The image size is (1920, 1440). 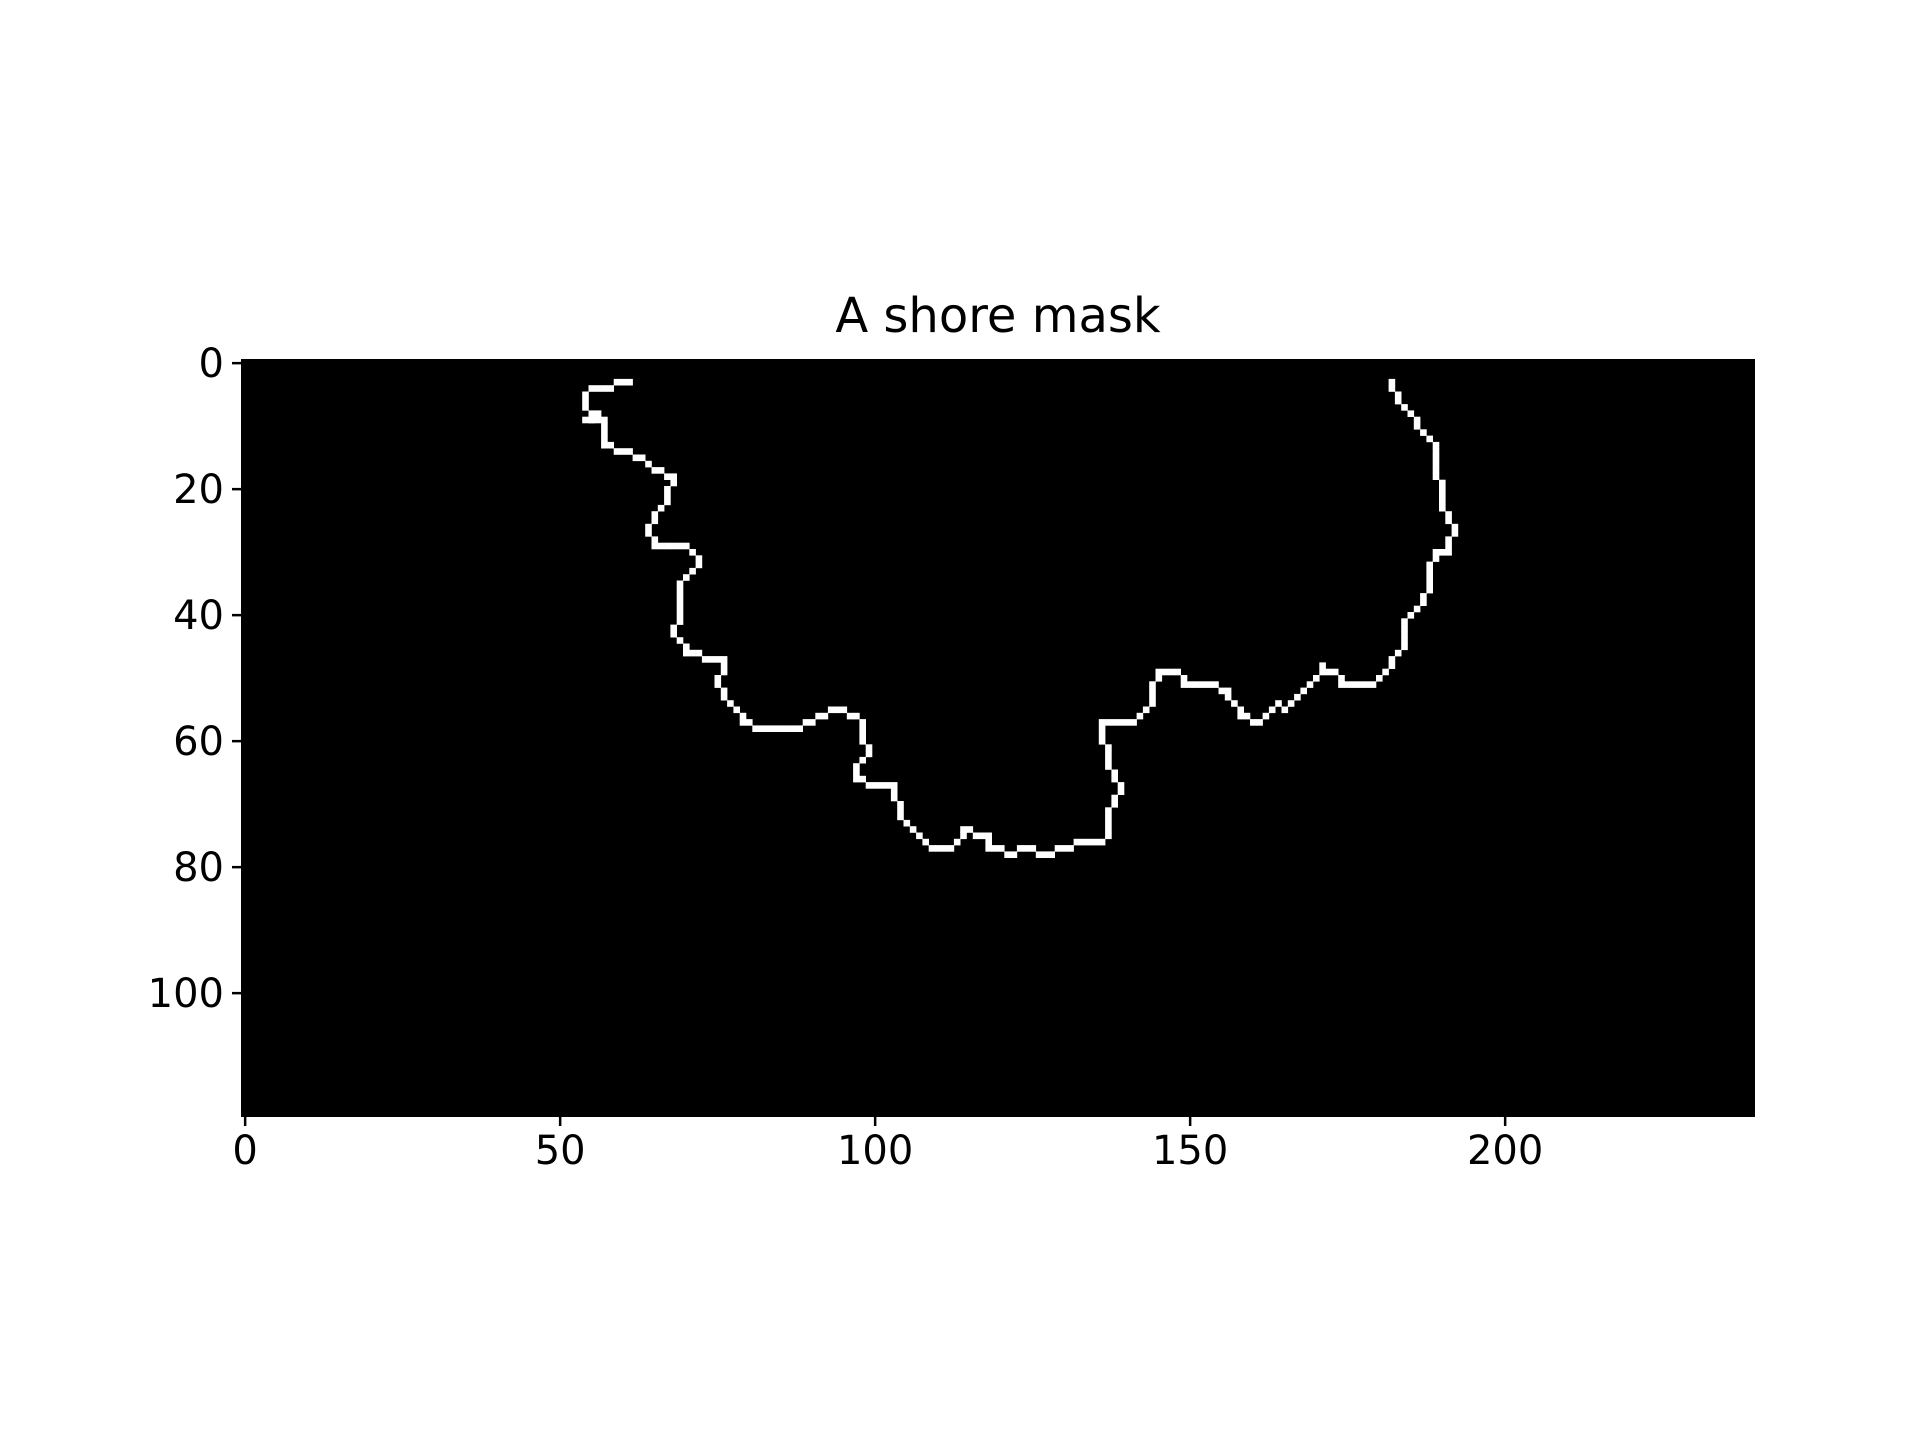 I want to click on x-tick-label: 200, so click(x=1505, y=1151).